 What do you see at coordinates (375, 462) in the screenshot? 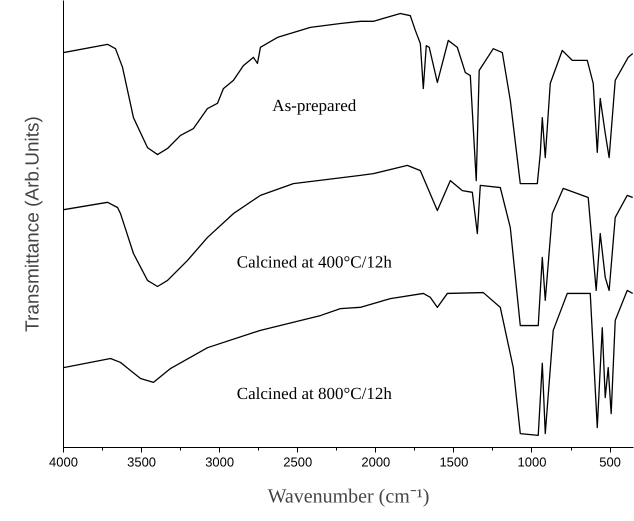
I see `x-tick-label: 2000` at bounding box center [375, 462].